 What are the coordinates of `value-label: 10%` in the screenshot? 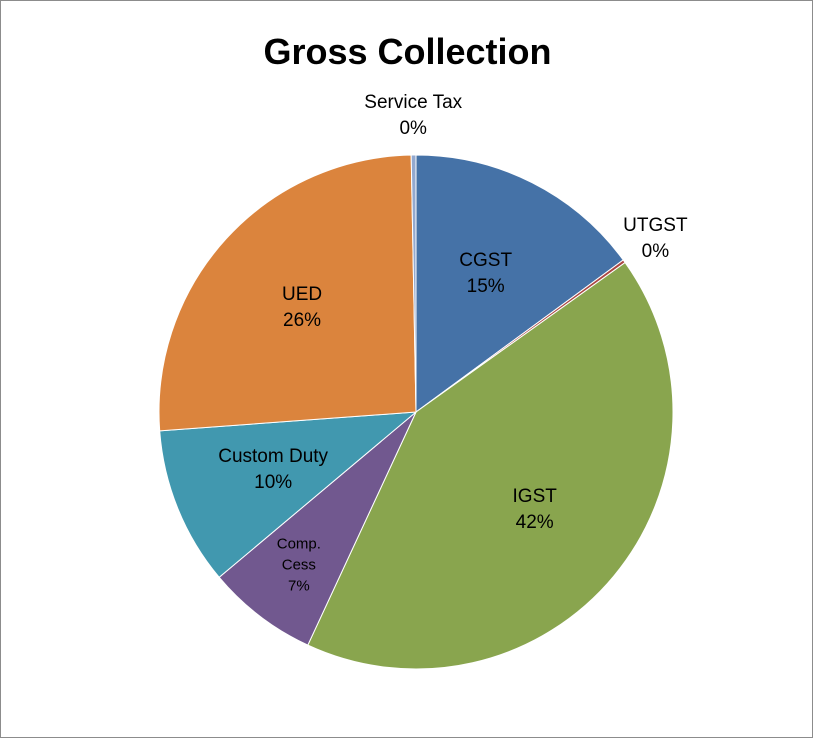 It's located at (273, 483).